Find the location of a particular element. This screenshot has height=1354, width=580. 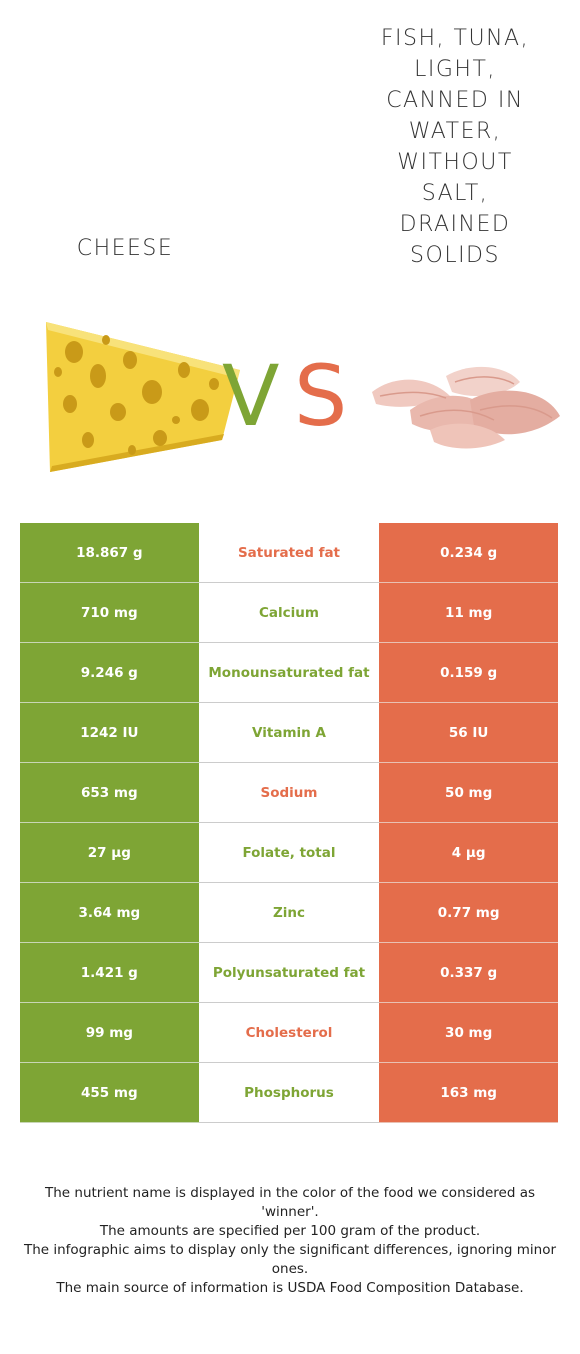

table-row: 18.867 g Saturated fat 0.234 g is located at coordinates (289, 553).